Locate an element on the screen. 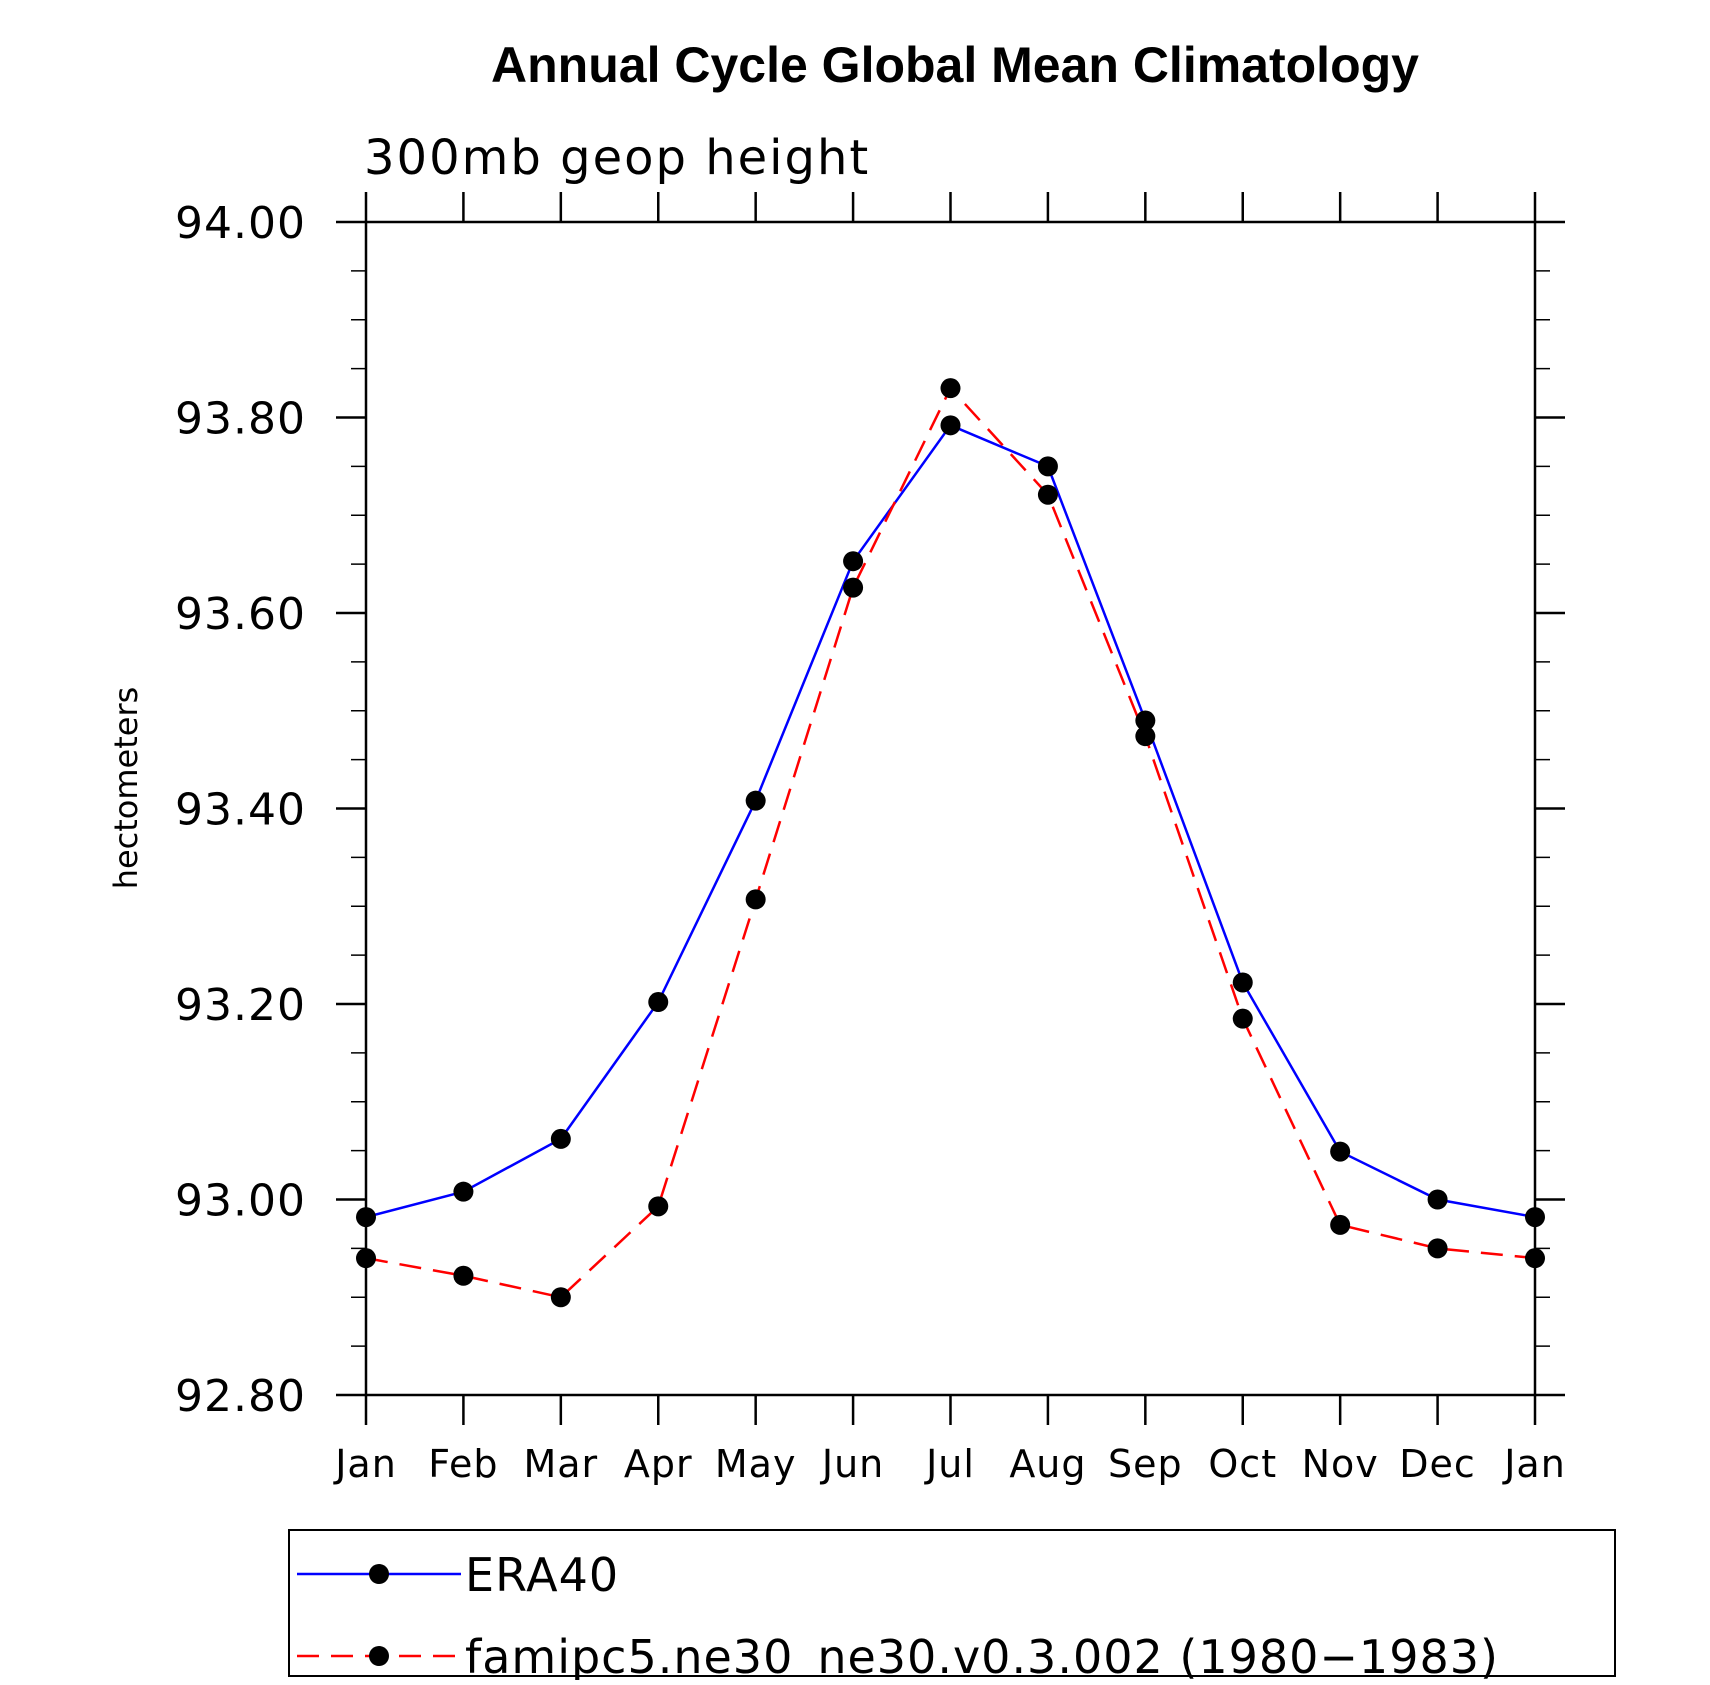 This screenshot has height=1685, width=1710. x-tick-label: Aug is located at coordinates (1047, 1464).